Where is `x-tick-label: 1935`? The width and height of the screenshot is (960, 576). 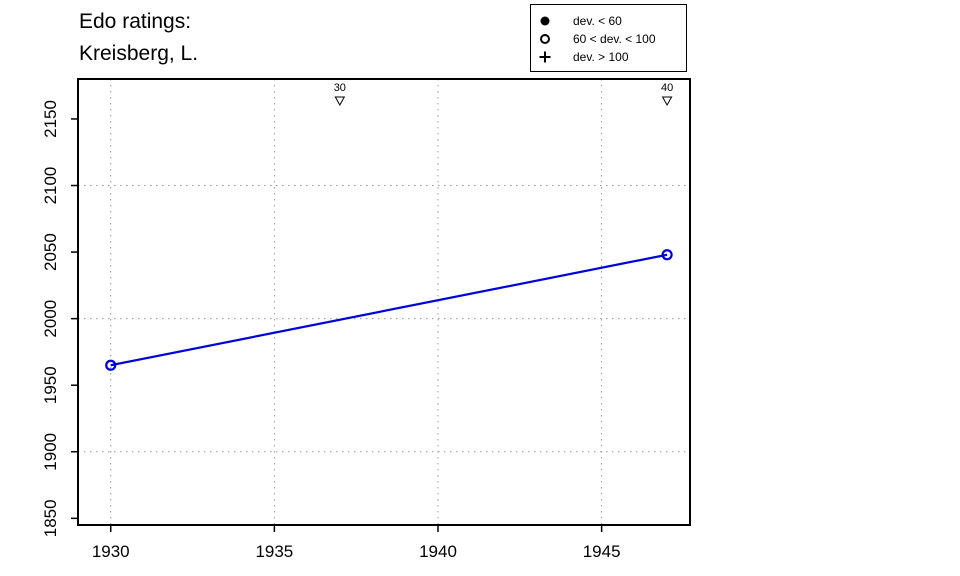
x-tick-label: 1935 is located at coordinates (274, 551).